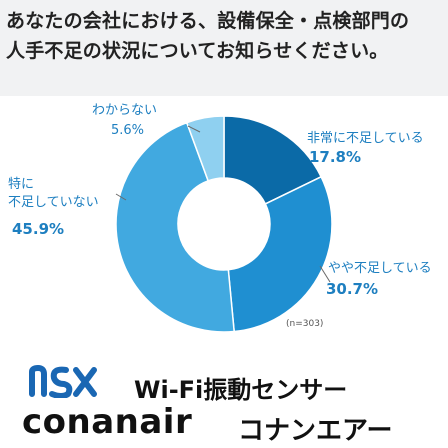 The image size is (448, 448). What do you see at coordinates (38, 229) in the screenshot?
I see `slice-value-tokuni: 45.9%` at bounding box center [38, 229].